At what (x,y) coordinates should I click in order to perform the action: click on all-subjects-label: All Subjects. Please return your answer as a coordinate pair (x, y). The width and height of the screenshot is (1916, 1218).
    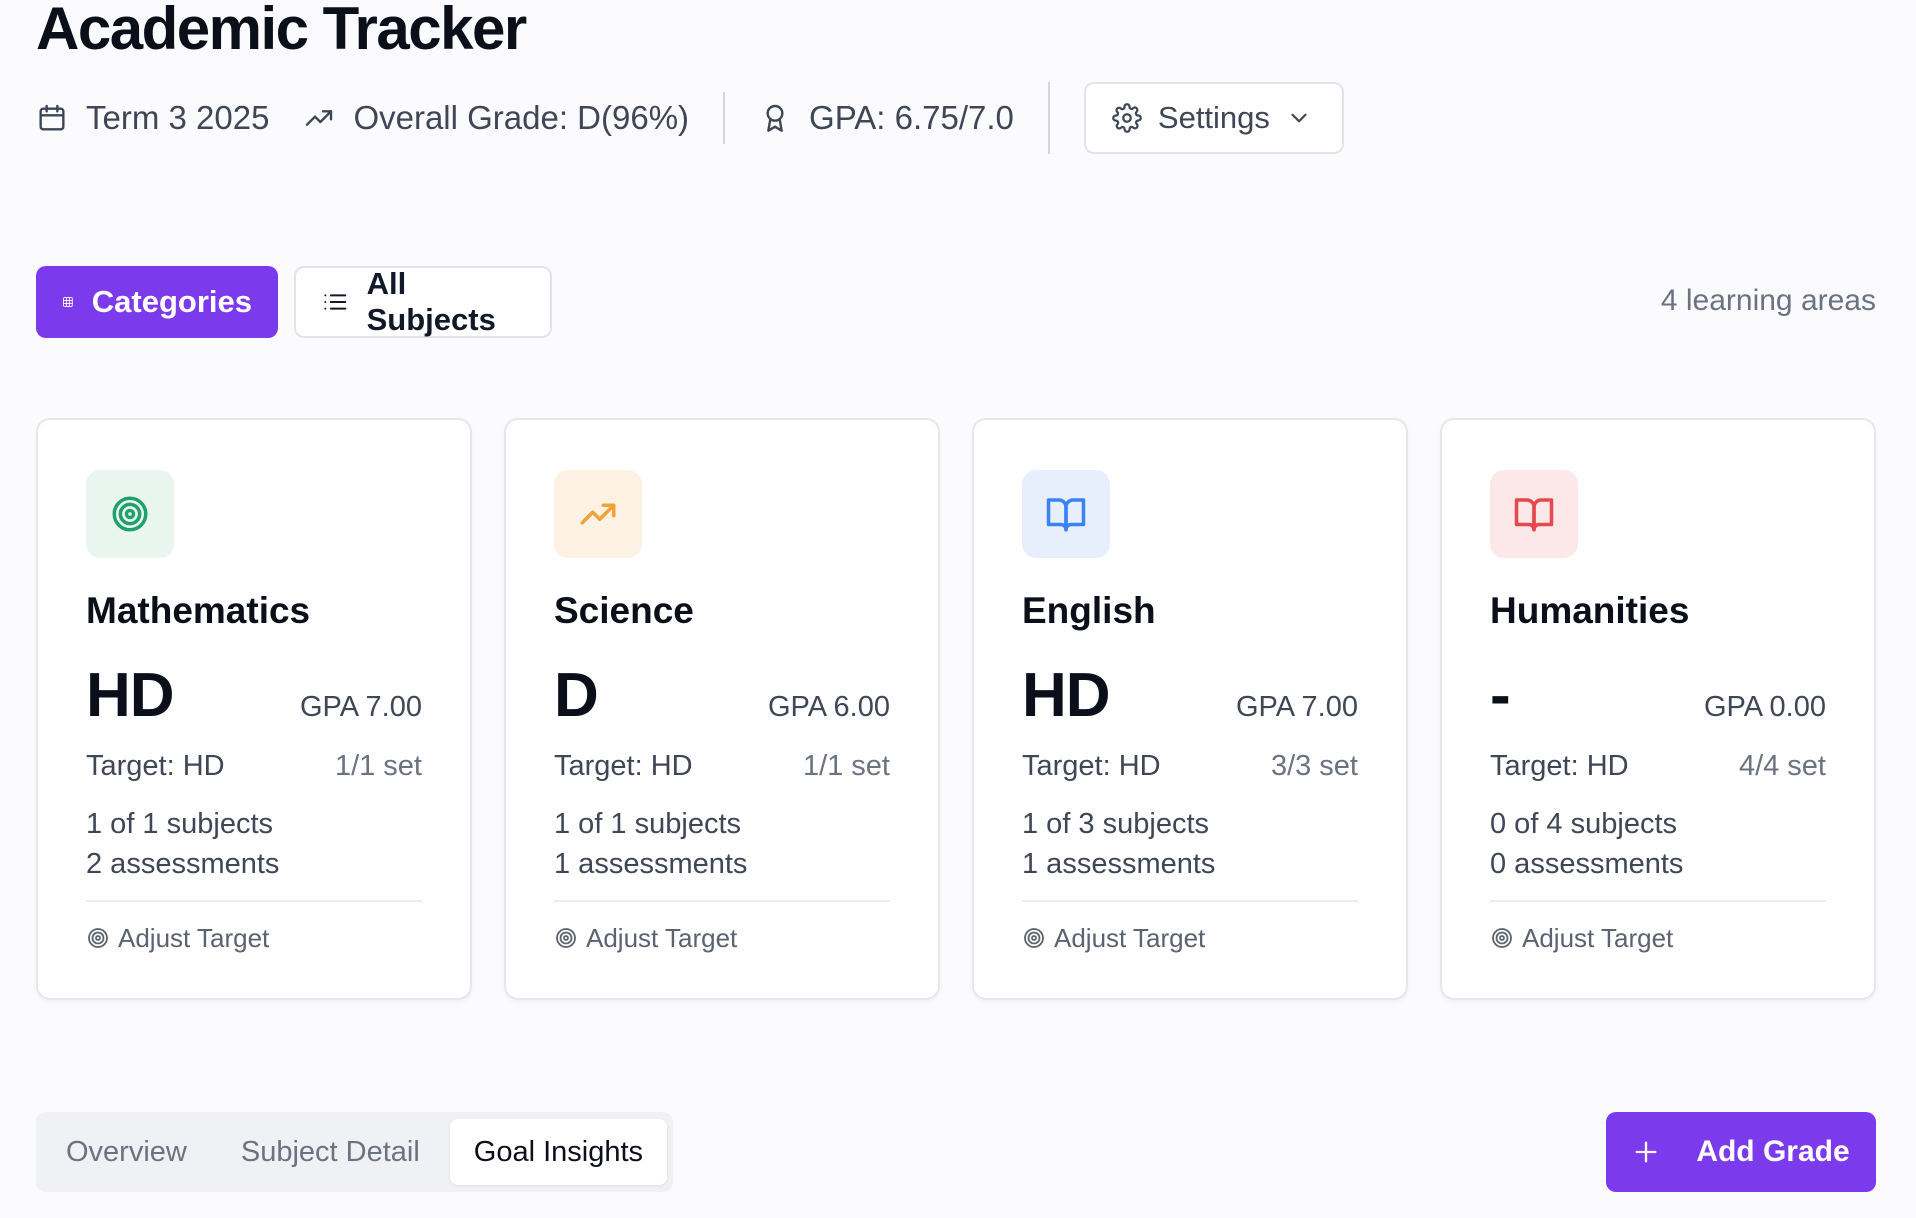
    Looking at the image, I should click on (431, 301).